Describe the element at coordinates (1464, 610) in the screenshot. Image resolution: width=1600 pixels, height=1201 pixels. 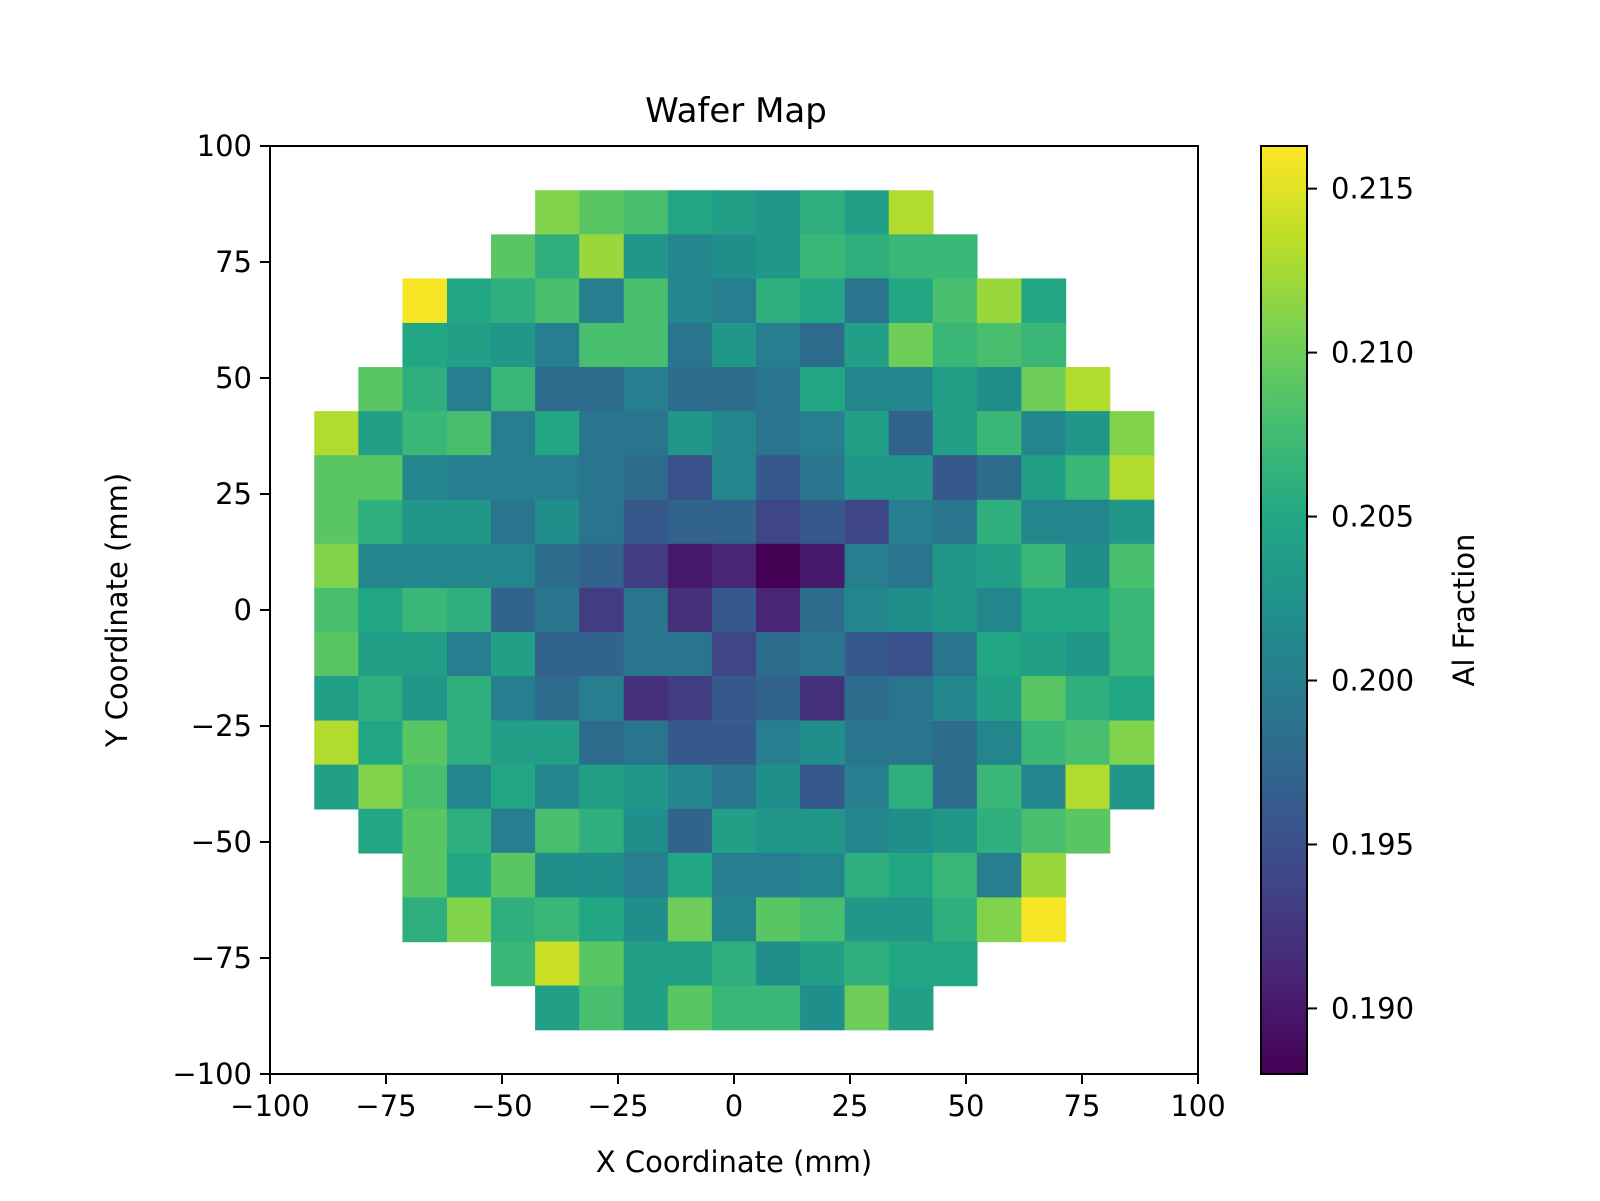
I see `colorbar-label: Al Fraction` at that location.